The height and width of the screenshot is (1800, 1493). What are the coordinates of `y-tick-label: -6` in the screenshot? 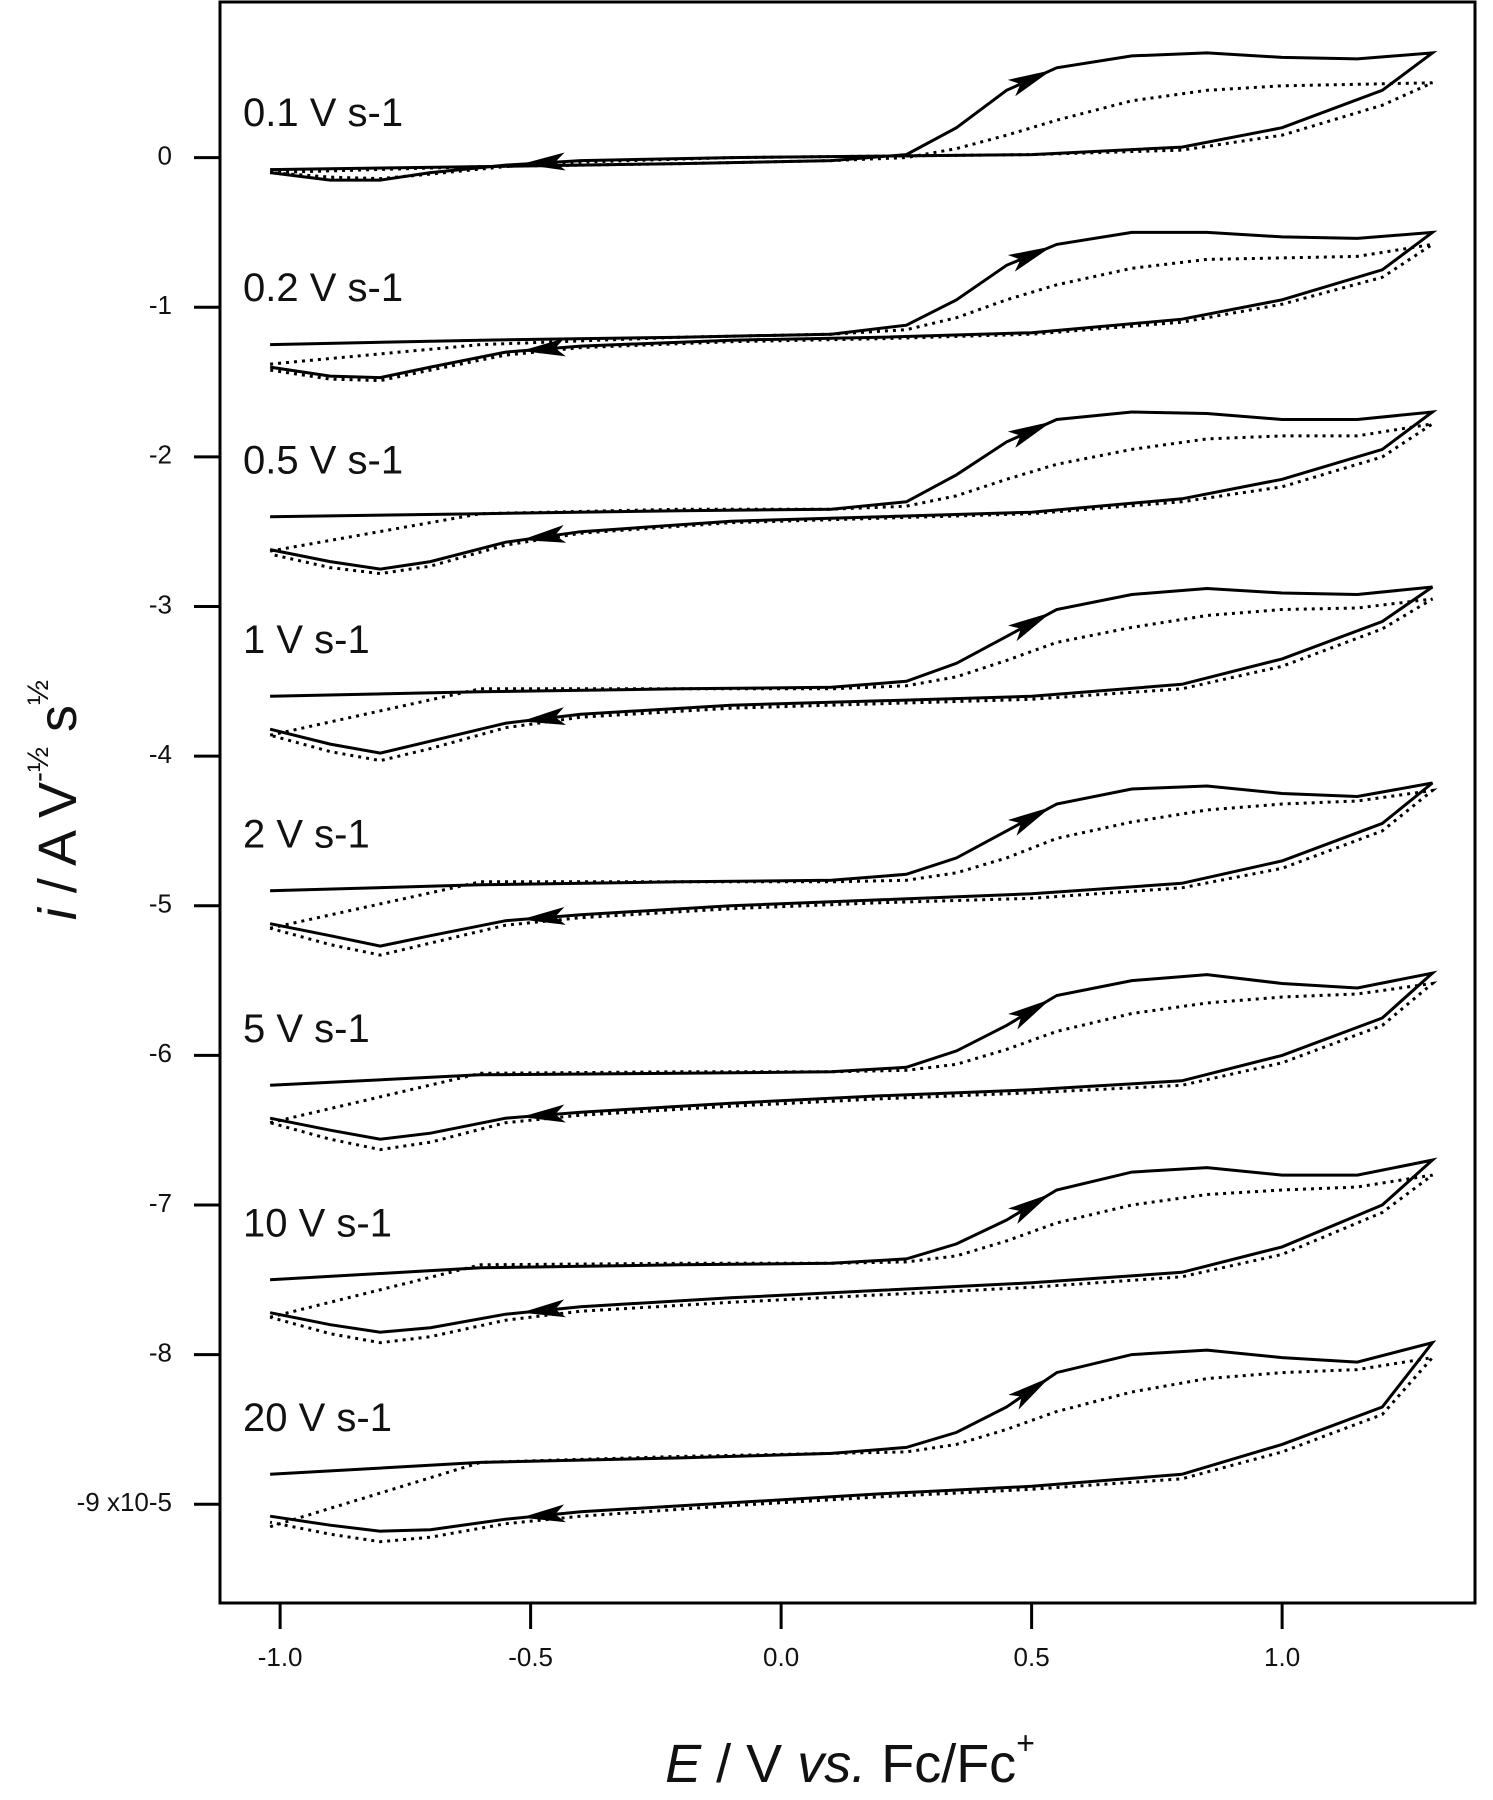 It's located at (160, 1053).